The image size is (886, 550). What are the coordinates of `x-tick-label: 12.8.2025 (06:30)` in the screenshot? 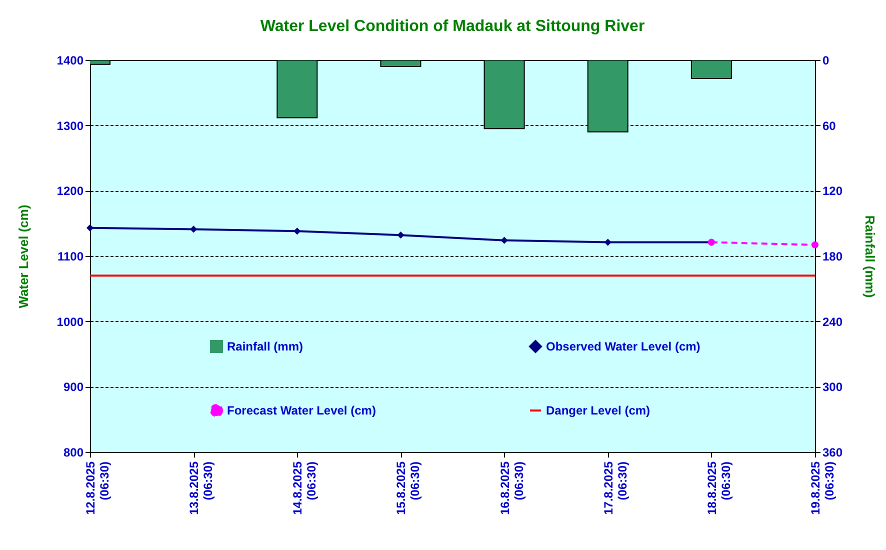 It's located at (98, 488).